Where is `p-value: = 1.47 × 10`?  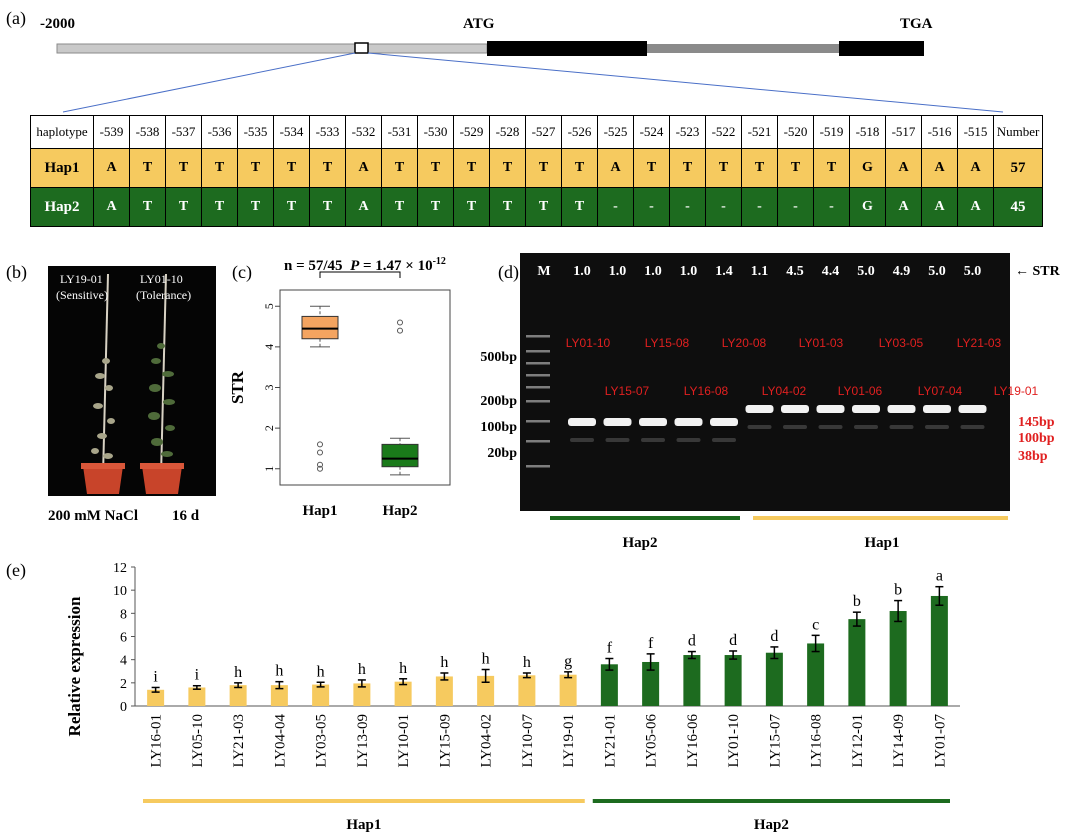
p-value: = 1.47 × 10 is located at coordinates (396, 266).